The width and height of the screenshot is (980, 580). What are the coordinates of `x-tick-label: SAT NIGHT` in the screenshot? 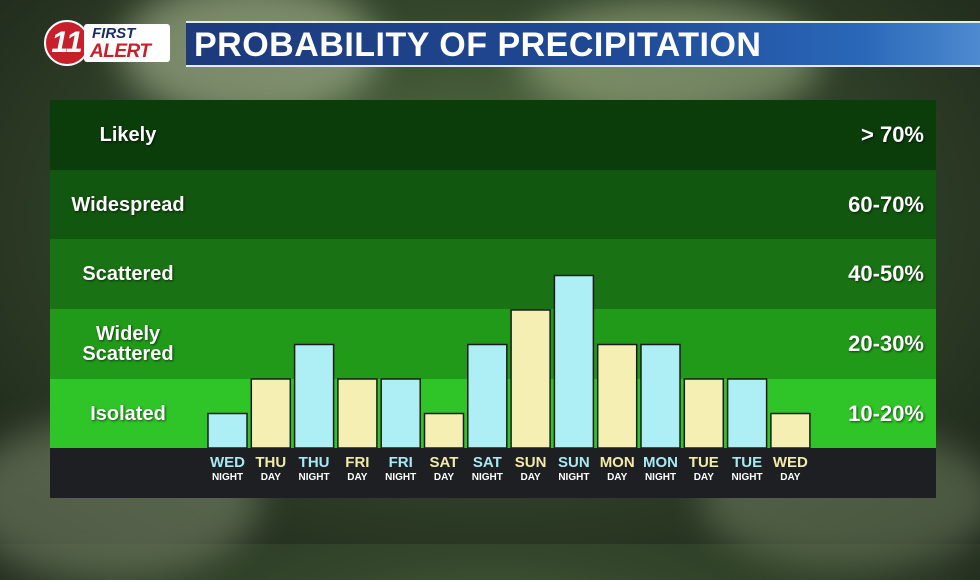 It's located at (487, 469).